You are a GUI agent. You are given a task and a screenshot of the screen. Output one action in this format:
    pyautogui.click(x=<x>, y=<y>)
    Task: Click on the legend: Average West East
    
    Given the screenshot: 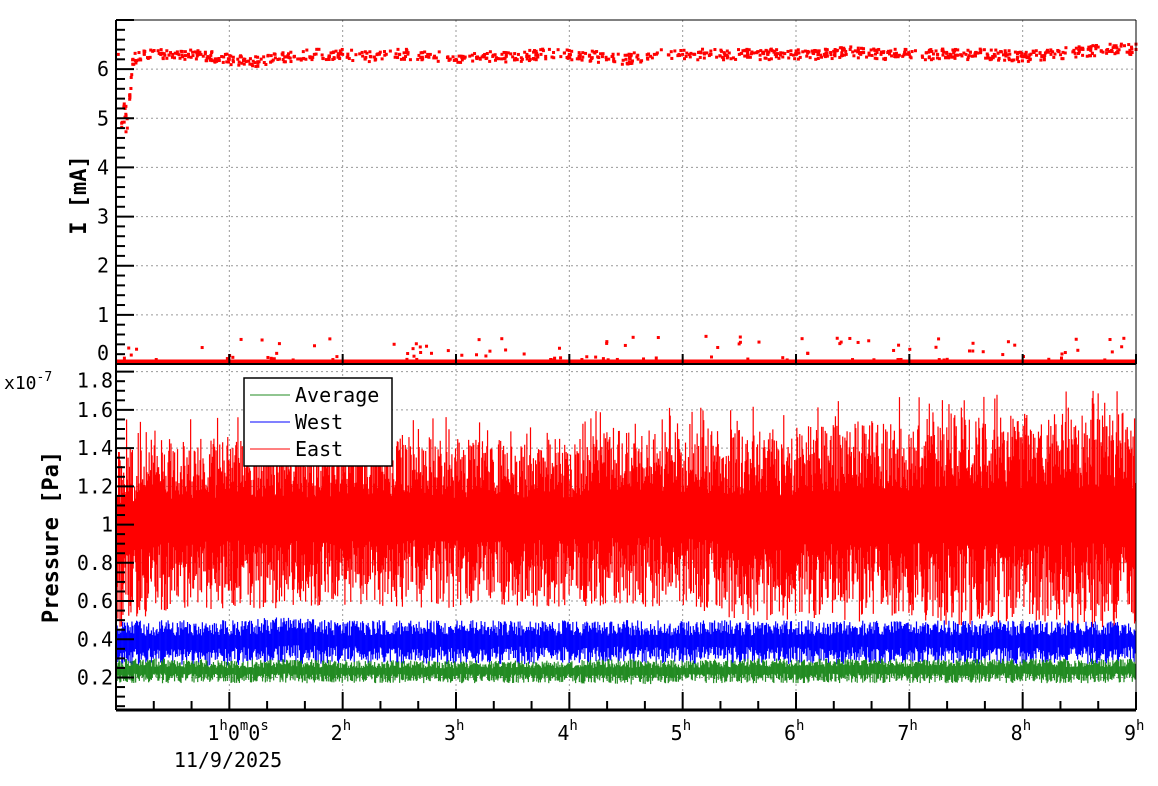 What is the action you would take?
    pyautogui.click(x=318, y=422)
    